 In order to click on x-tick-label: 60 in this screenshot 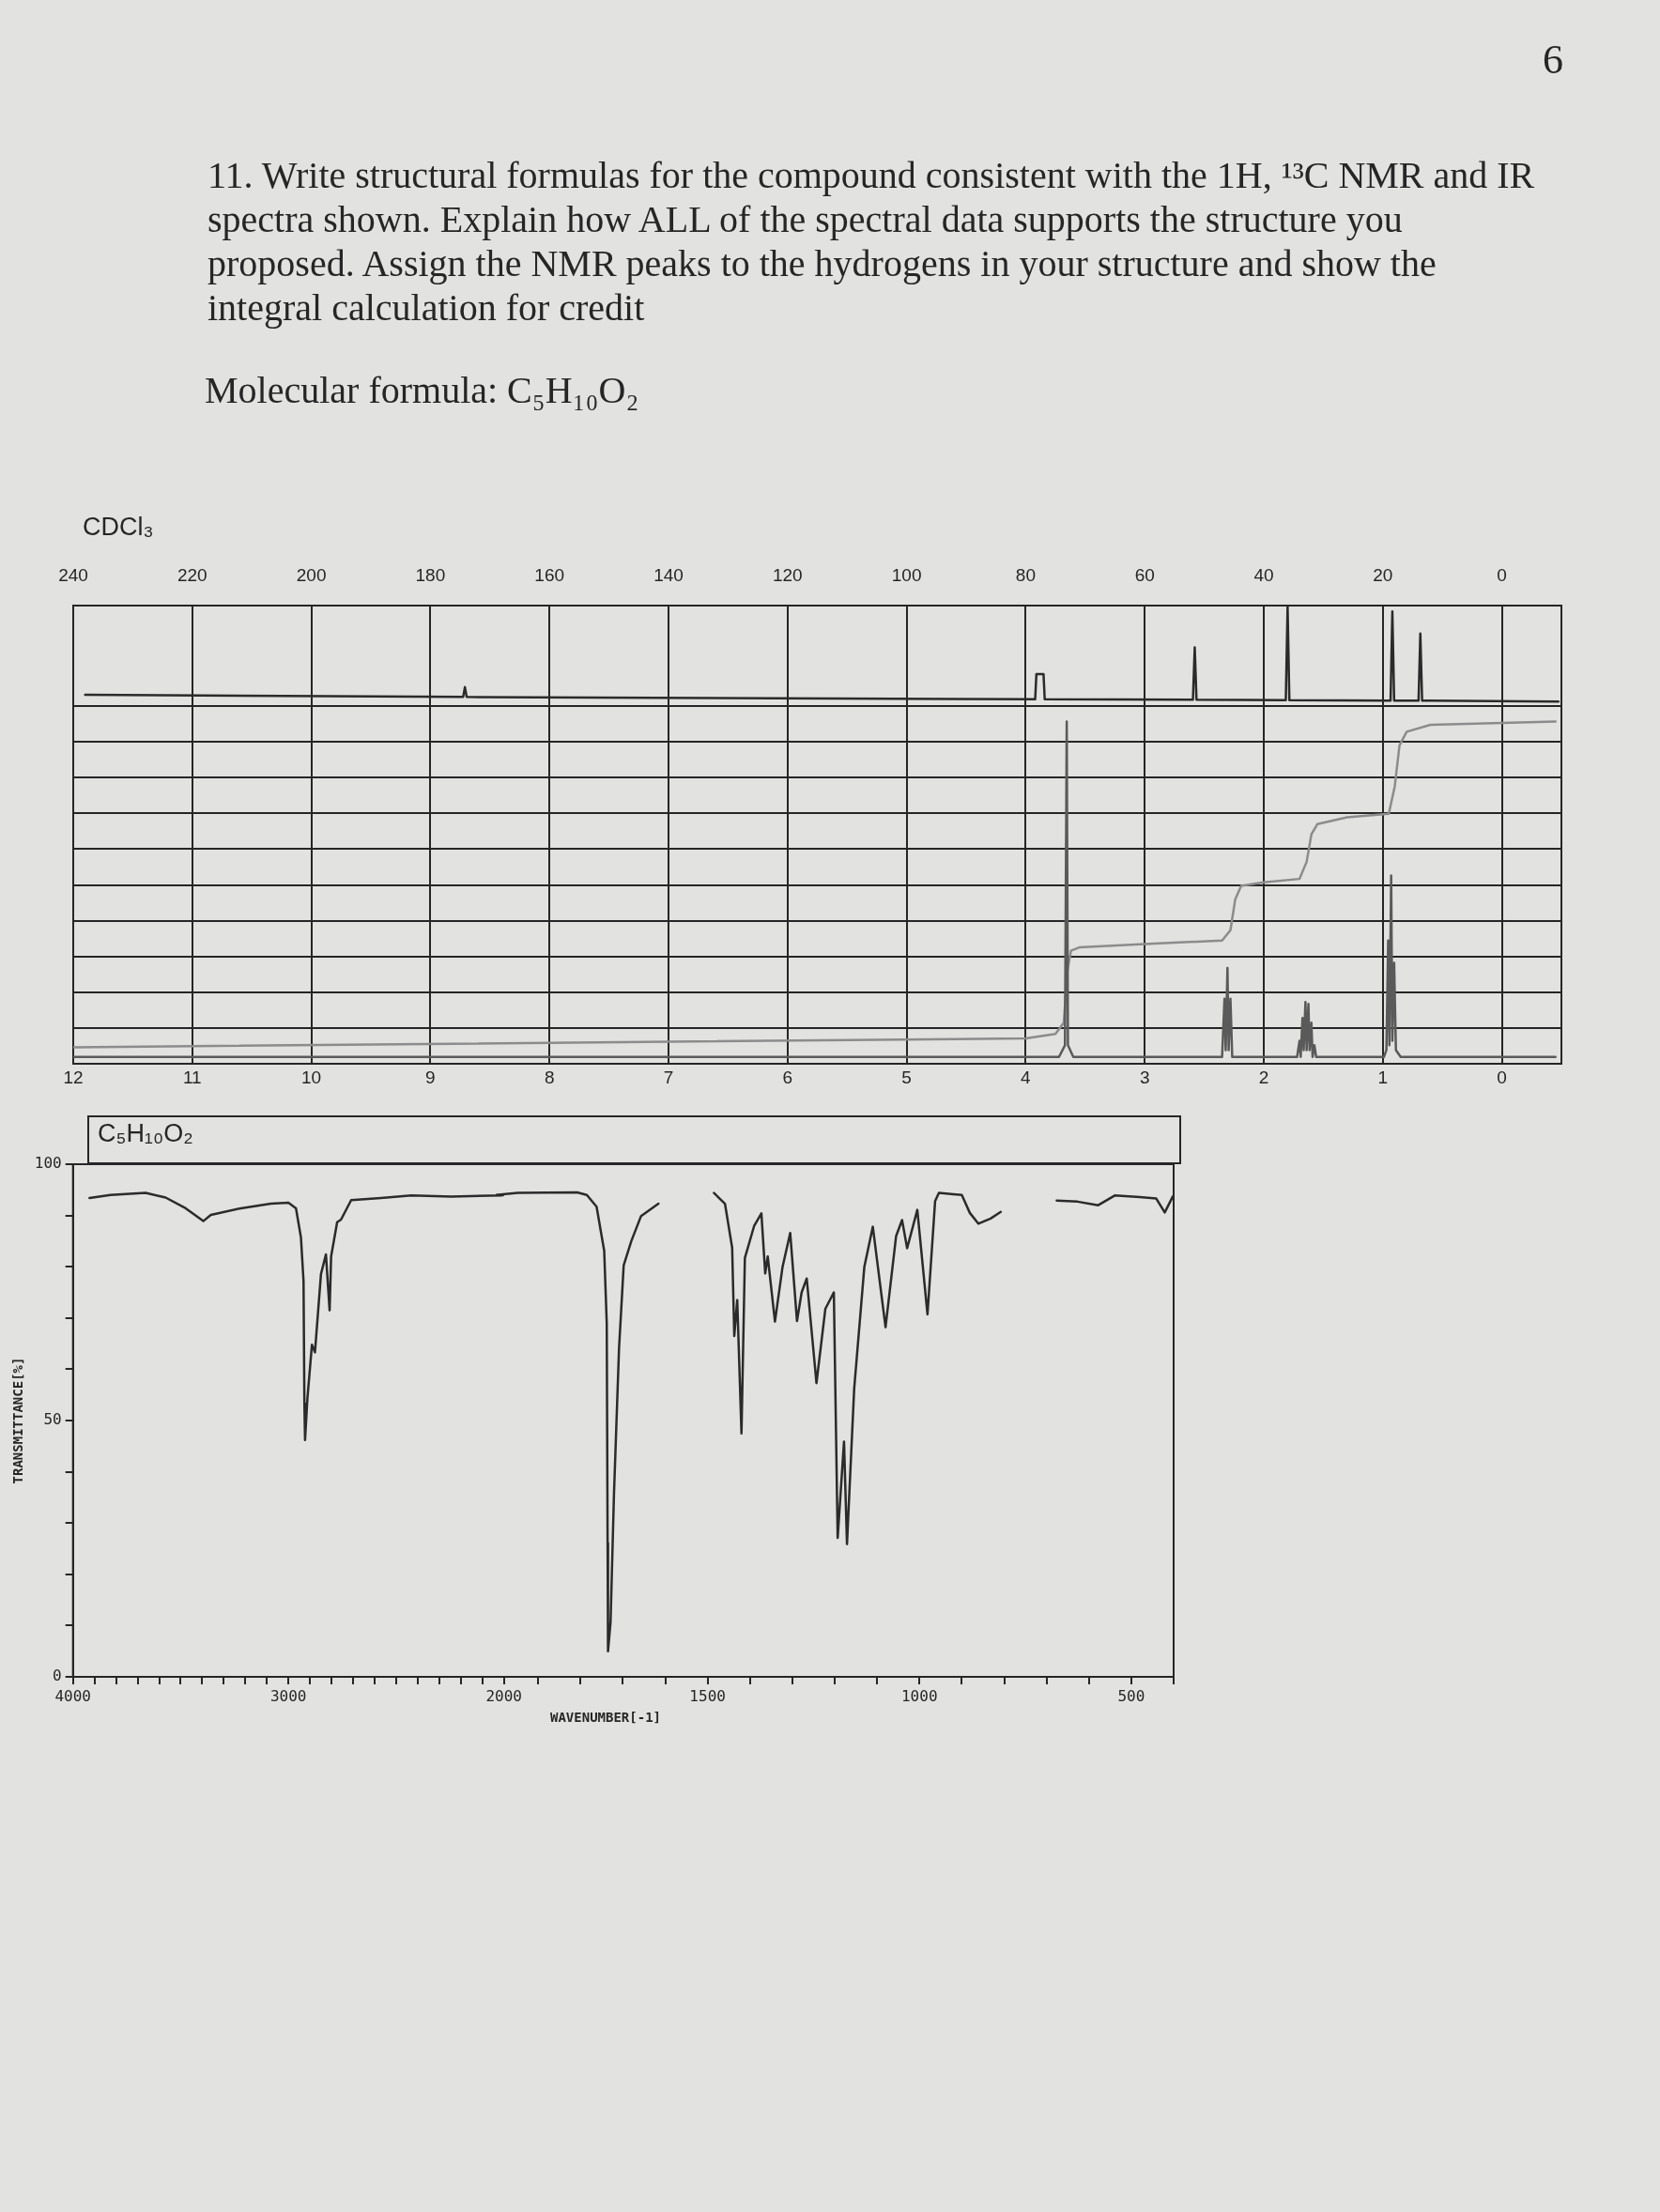, I will do `click(1144, 574)`.